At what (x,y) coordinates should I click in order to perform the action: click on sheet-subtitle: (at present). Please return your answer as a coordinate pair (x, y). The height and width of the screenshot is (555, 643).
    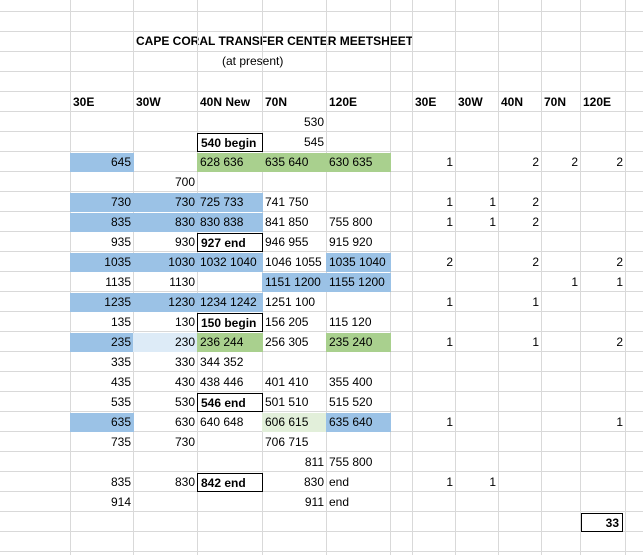
    Looking at the image, I should click on (253, 61).